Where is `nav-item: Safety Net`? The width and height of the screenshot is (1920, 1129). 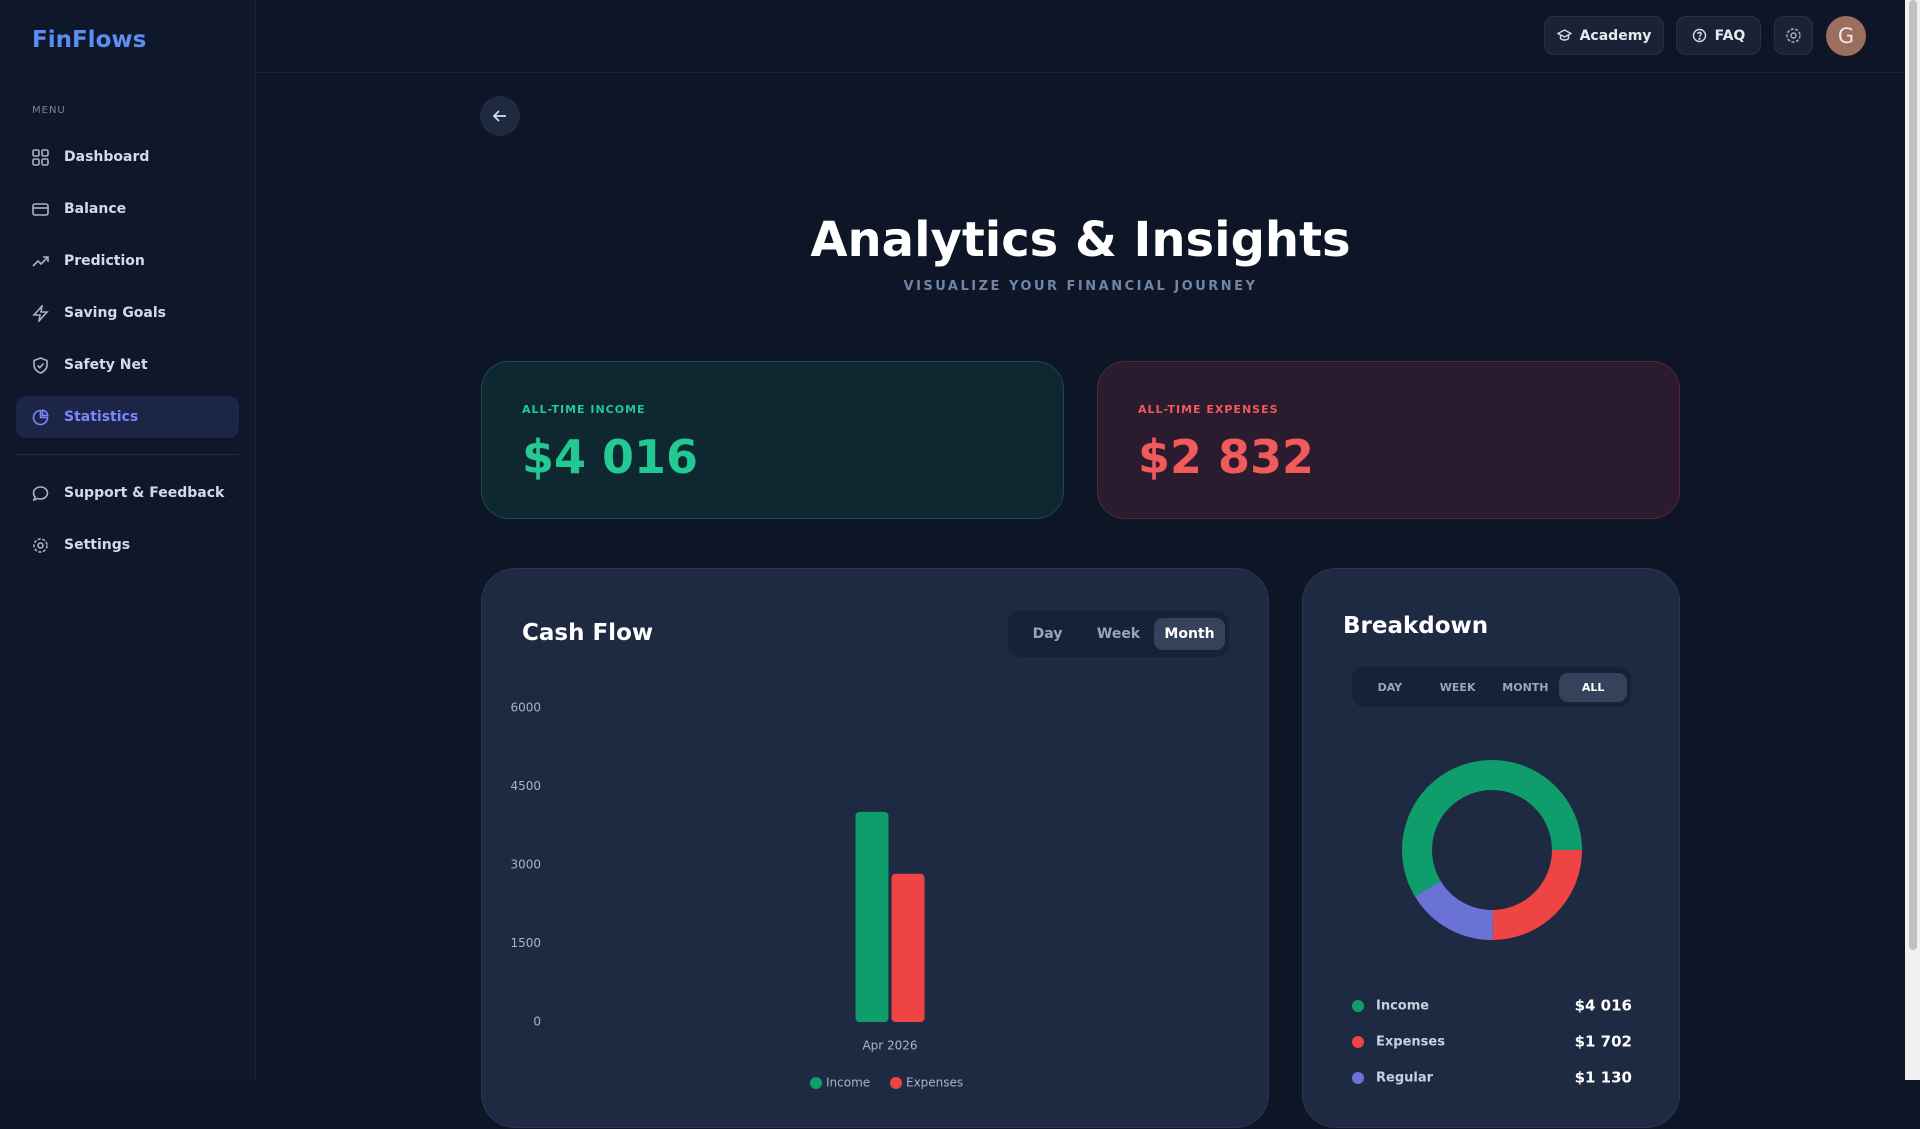 nav-item: Safety Net is located at coordinates (127, 365).